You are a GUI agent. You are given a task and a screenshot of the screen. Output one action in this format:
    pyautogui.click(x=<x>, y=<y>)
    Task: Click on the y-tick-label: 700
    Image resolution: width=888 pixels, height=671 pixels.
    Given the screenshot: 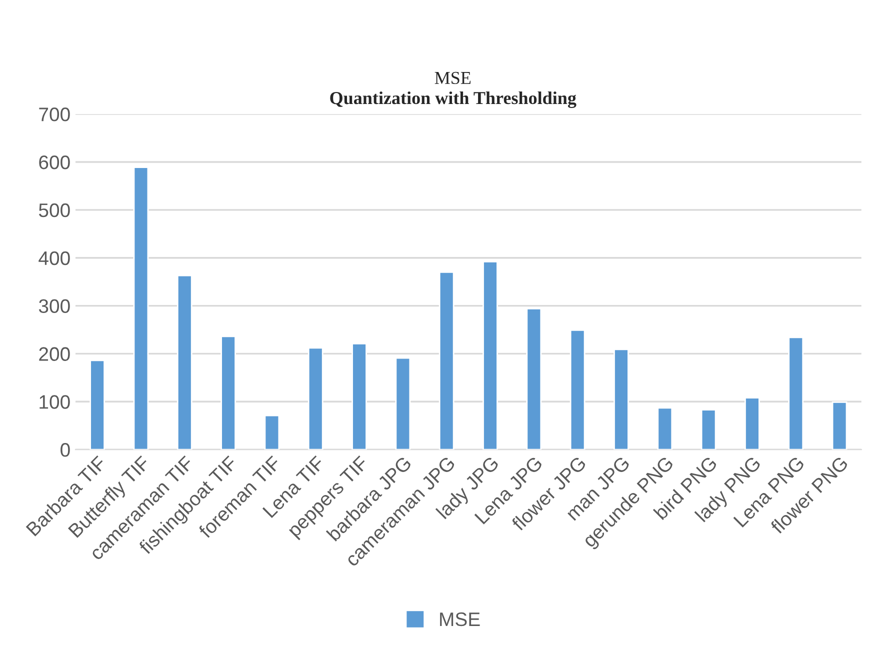 What is the action you would take?
    pyautogui.click(x=54, y=115)
    